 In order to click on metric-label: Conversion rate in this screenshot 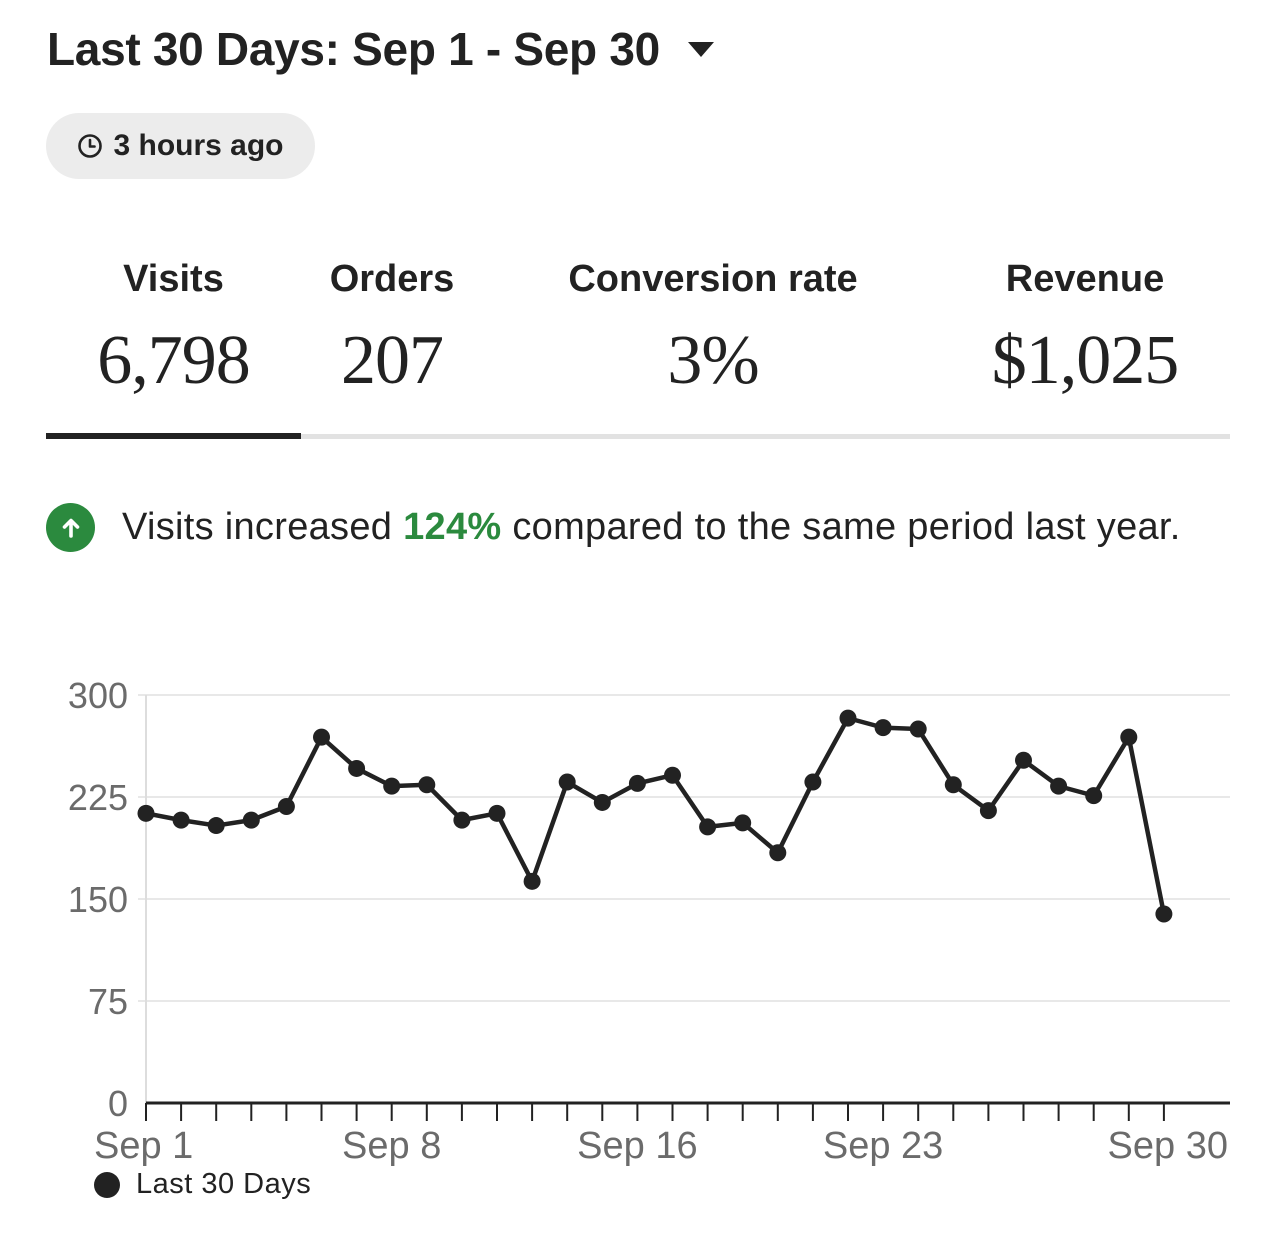, I will do `click(713, 279)`.